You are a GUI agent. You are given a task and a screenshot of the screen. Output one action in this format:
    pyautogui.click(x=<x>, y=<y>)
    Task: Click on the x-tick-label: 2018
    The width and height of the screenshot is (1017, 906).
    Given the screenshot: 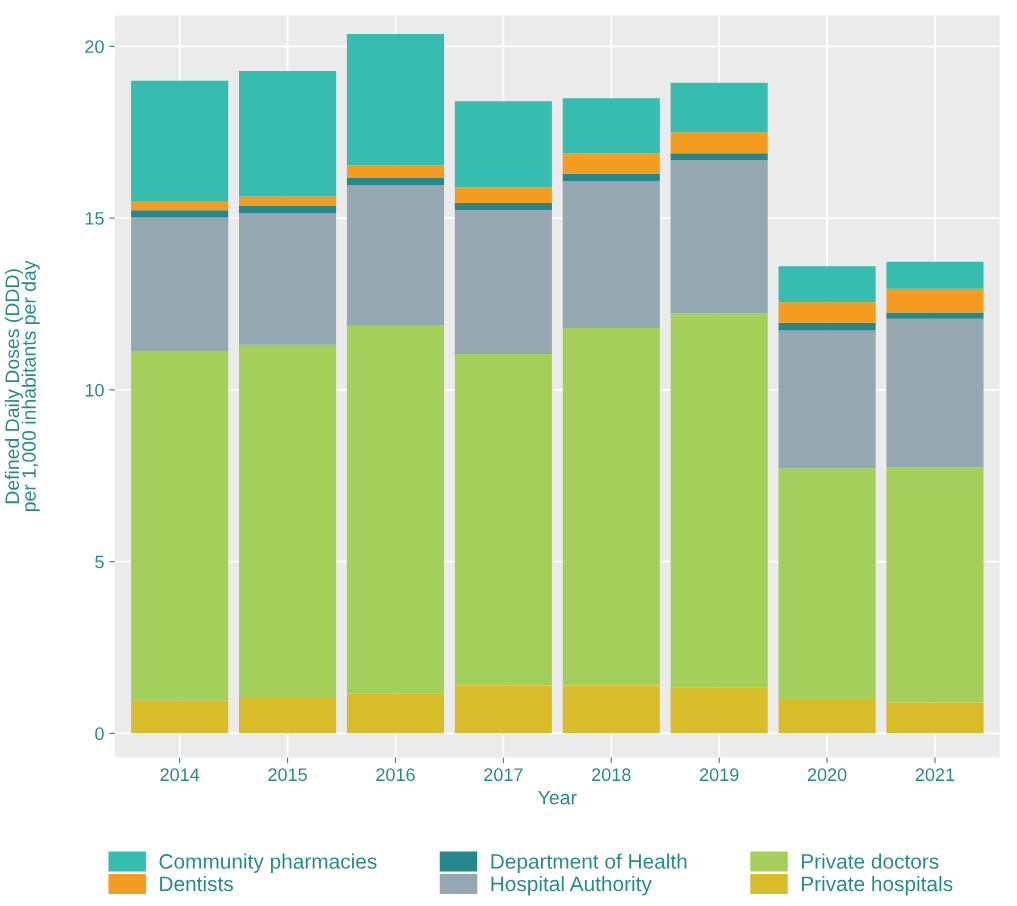 What is the action you would take?
    pyautogui.click(x=611, y=775)
    